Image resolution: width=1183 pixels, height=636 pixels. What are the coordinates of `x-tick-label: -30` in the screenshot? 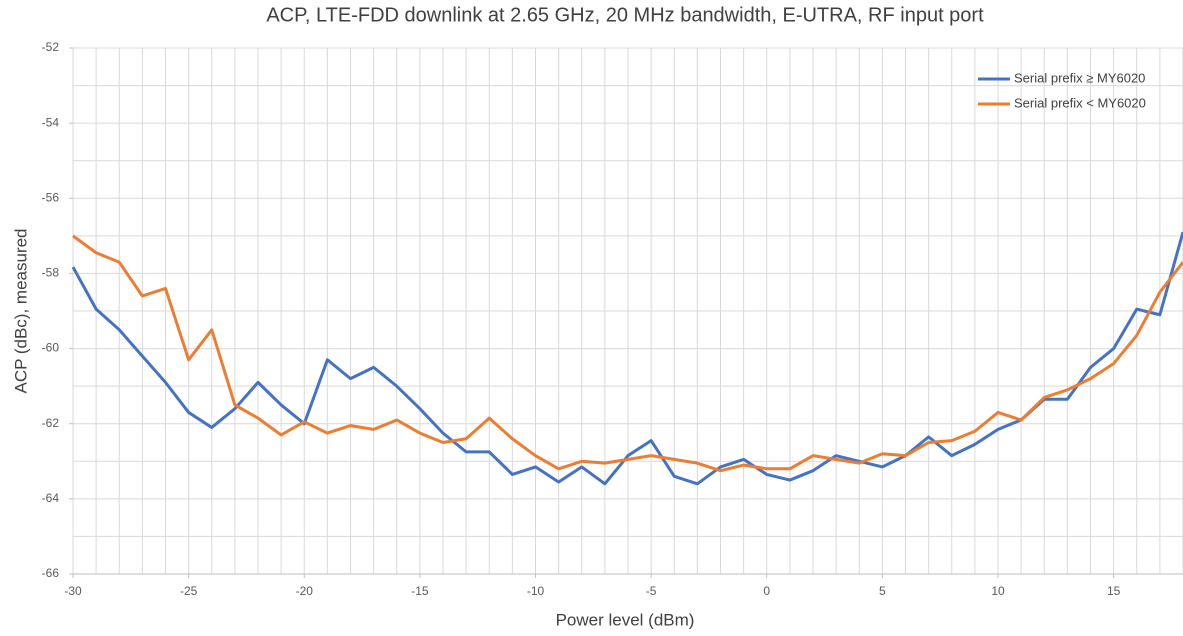 It's located at (73, 591).